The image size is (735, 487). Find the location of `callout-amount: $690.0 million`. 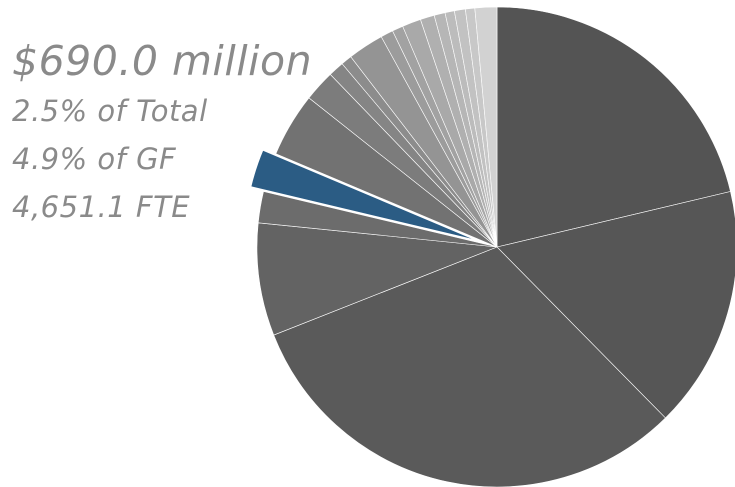

callout-amount: $690.0 million is located at coordinates (162, 61).